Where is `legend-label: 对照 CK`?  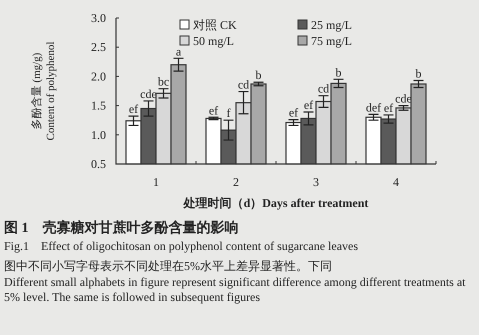
legend-label: 对照 CK is located at coordinates (215, 25).